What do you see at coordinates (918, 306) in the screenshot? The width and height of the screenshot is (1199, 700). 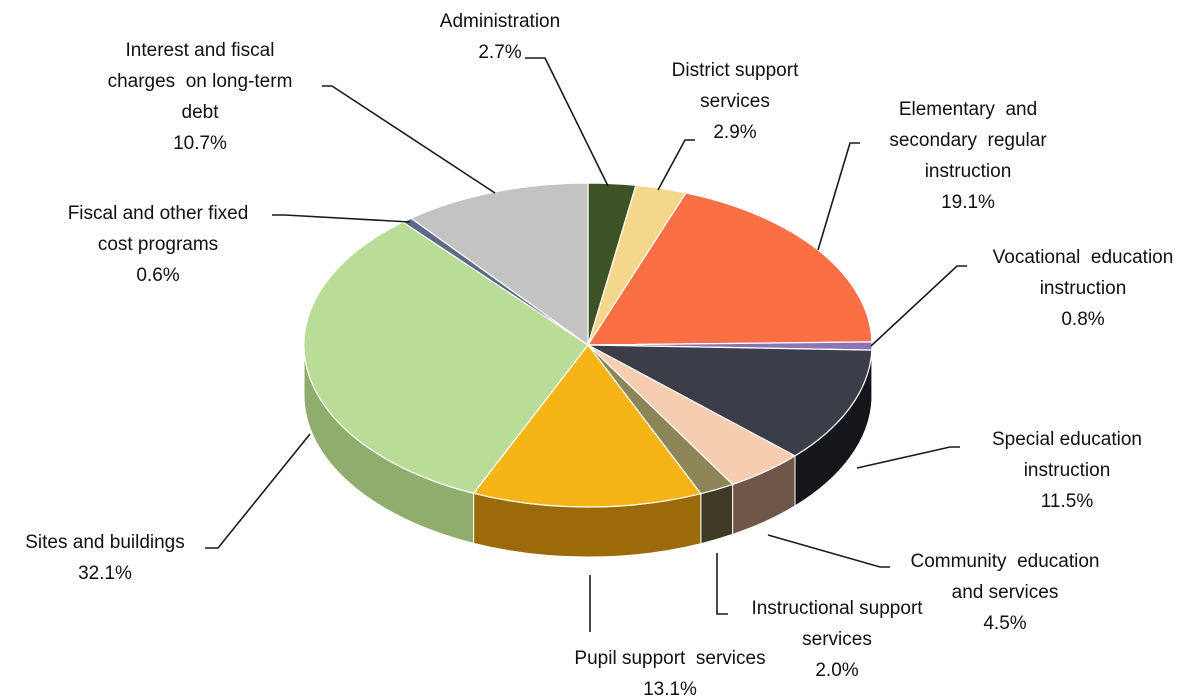 I see `leader-vocational-education-instruction` at bounding box center [918, 306].